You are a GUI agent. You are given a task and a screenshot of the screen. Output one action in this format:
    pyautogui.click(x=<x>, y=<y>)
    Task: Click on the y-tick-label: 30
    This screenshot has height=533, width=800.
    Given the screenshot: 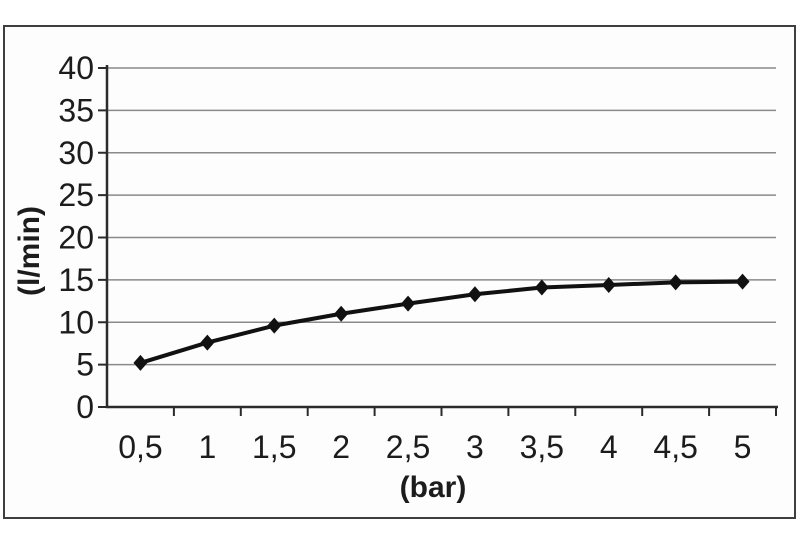 What is the action you would take?
    pyautogui.click(x=76, y=153)
    